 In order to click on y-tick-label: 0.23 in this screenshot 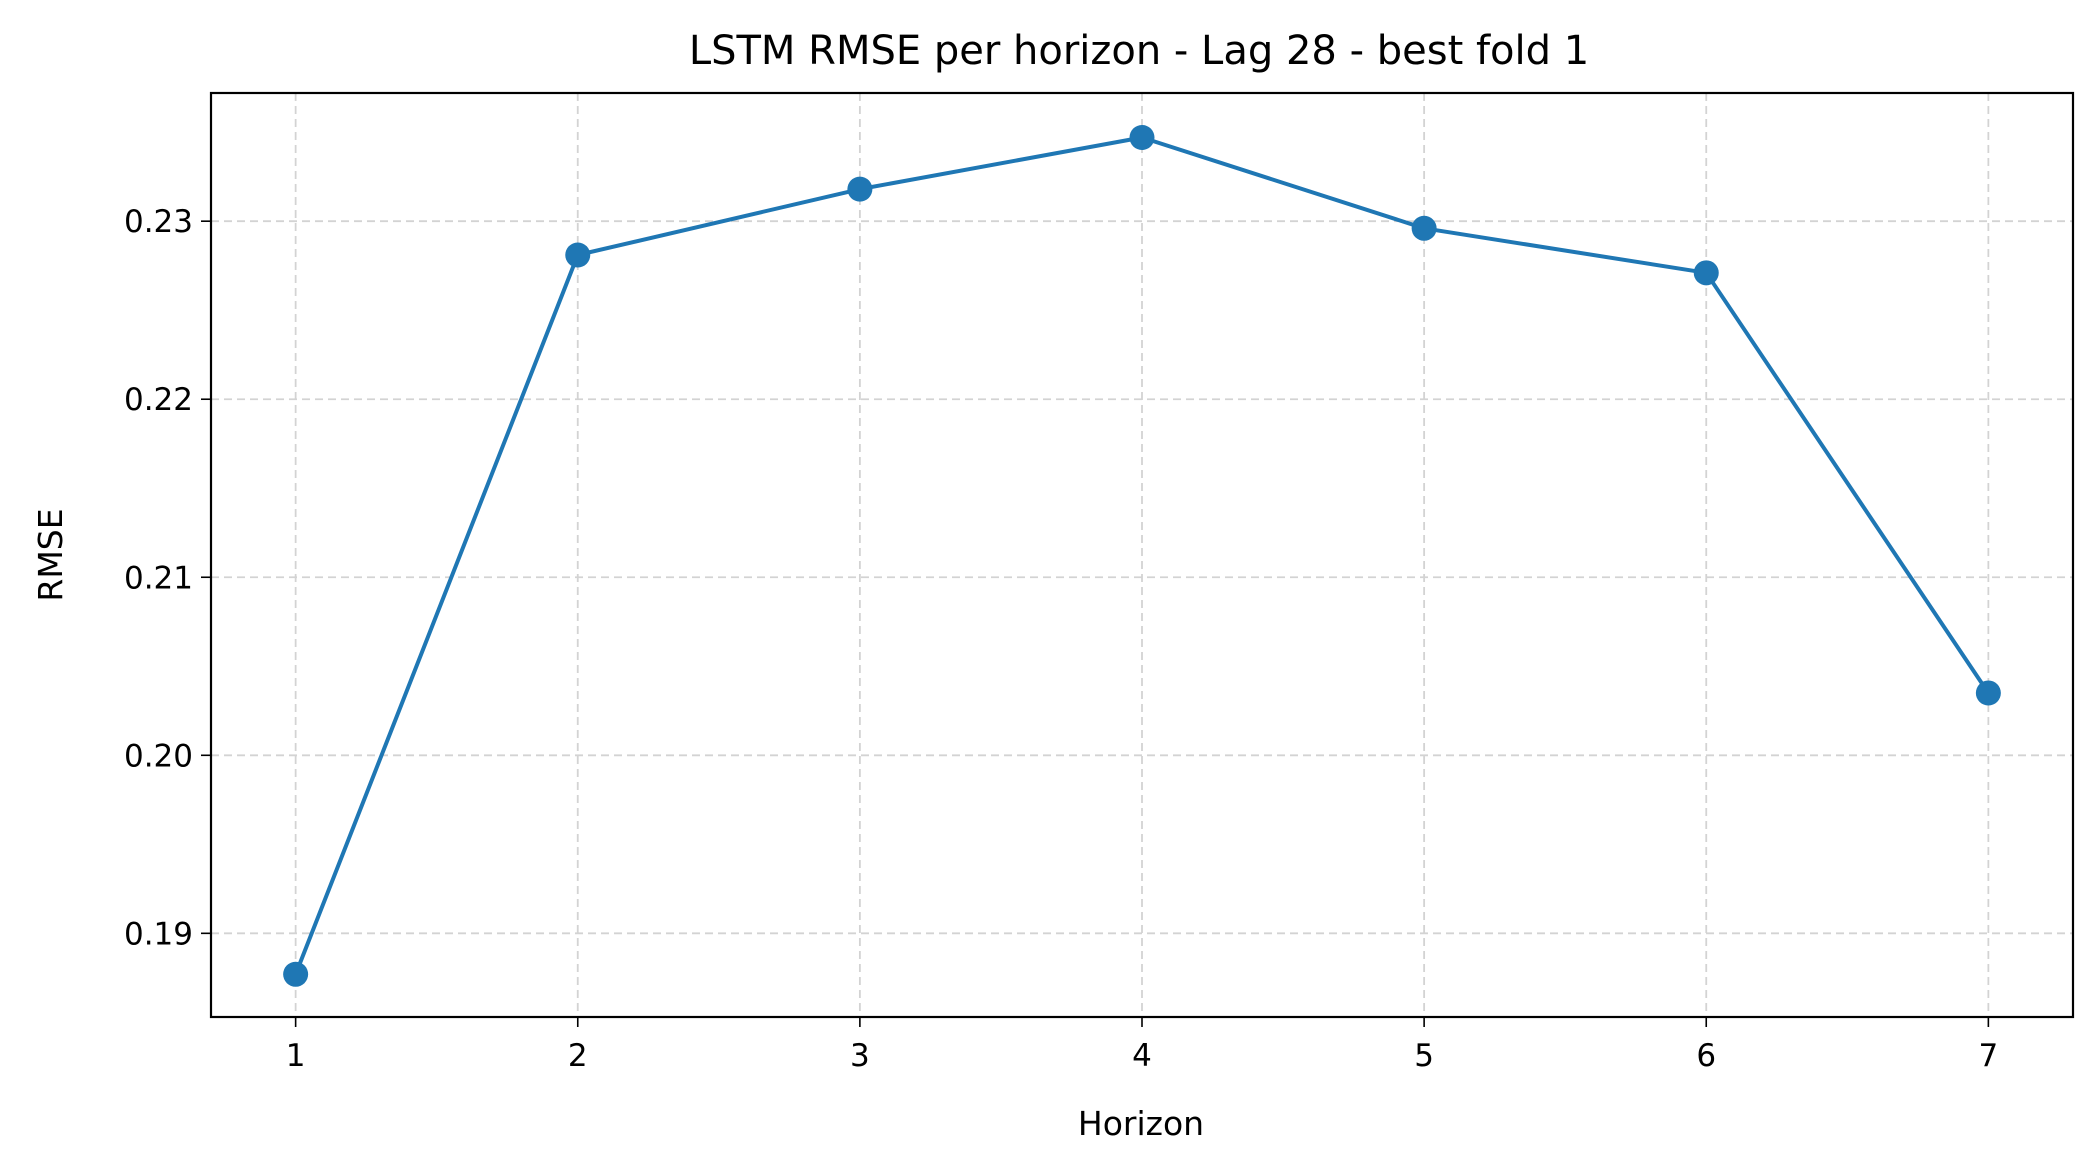, I will do `click(158, 222)`.